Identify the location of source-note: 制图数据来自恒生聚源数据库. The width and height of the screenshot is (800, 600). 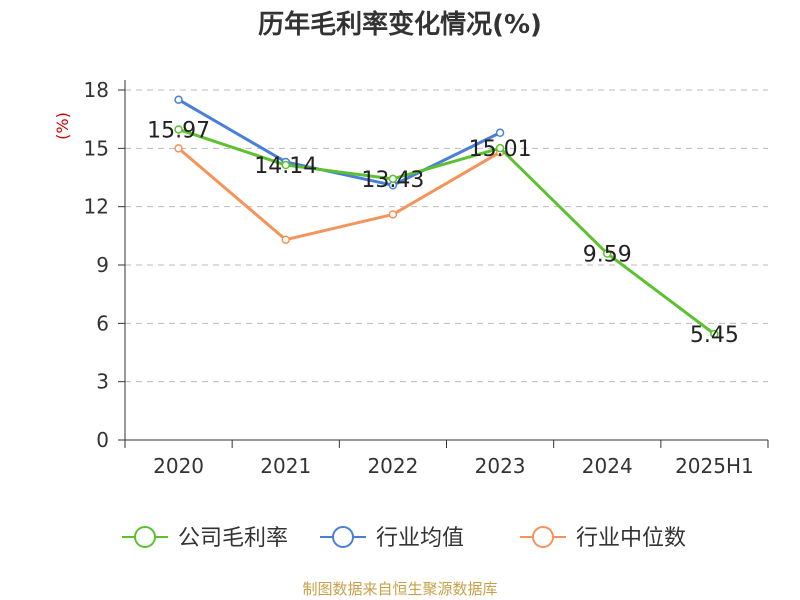
(400, 589).